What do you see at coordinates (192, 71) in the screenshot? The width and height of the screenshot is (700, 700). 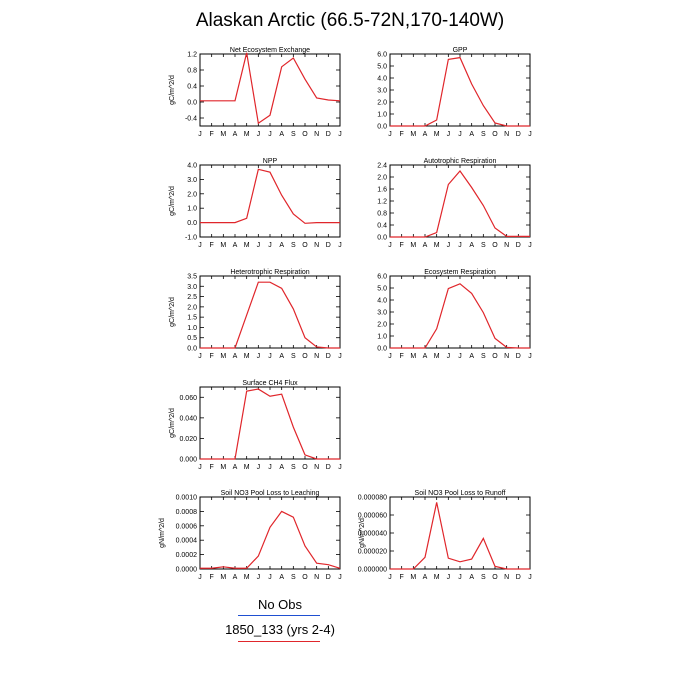 I see `y-tick-label: 0.8` at bounding box center [192, 71].